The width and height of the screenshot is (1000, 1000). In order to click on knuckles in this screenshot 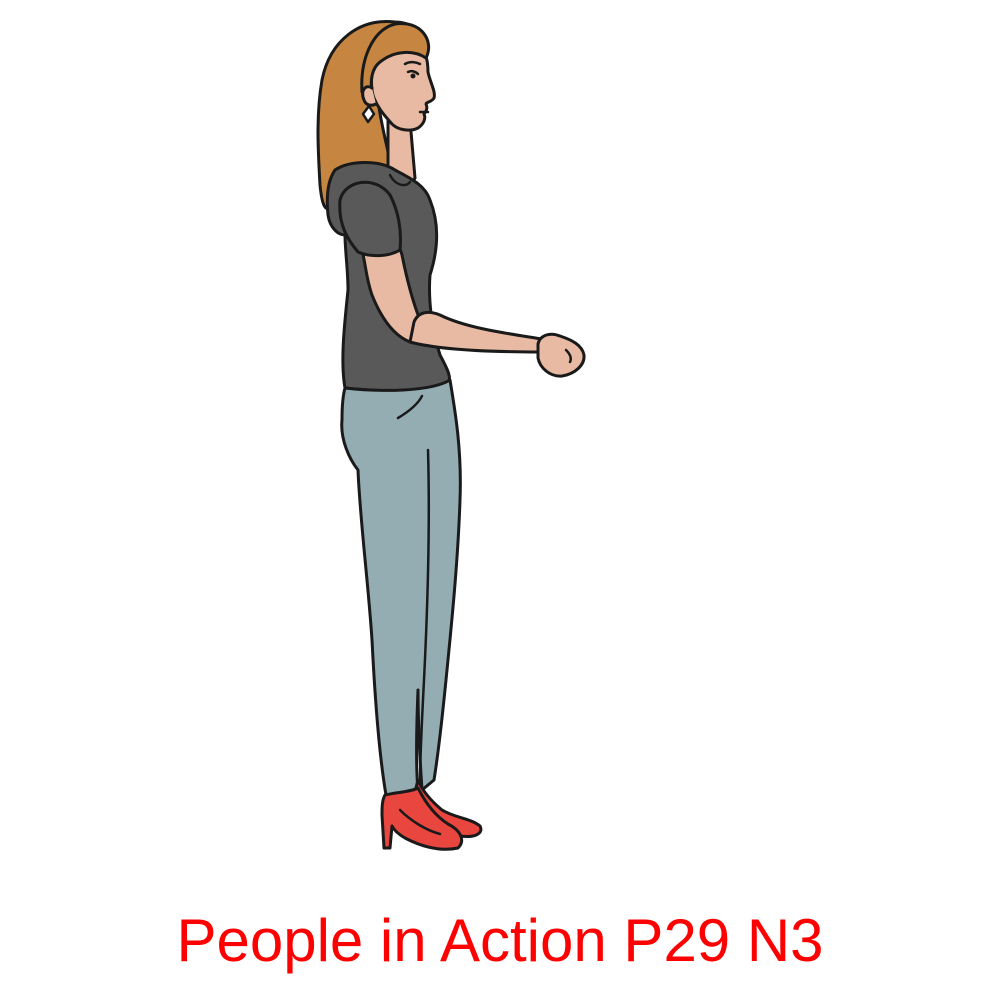, I will do `click(568, 356)`.